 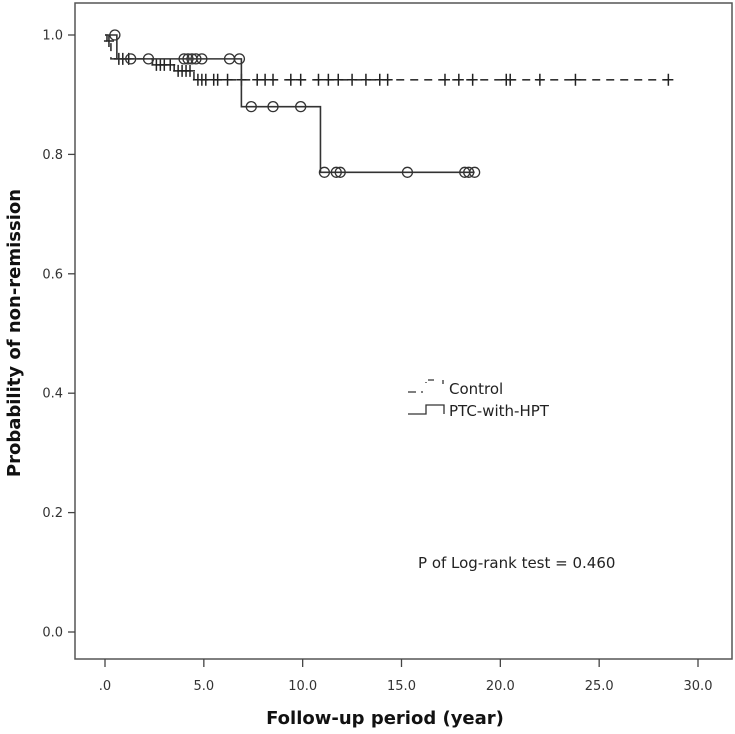 I want to click on y-tick-label: 0.4, so click(x=52, y=394).